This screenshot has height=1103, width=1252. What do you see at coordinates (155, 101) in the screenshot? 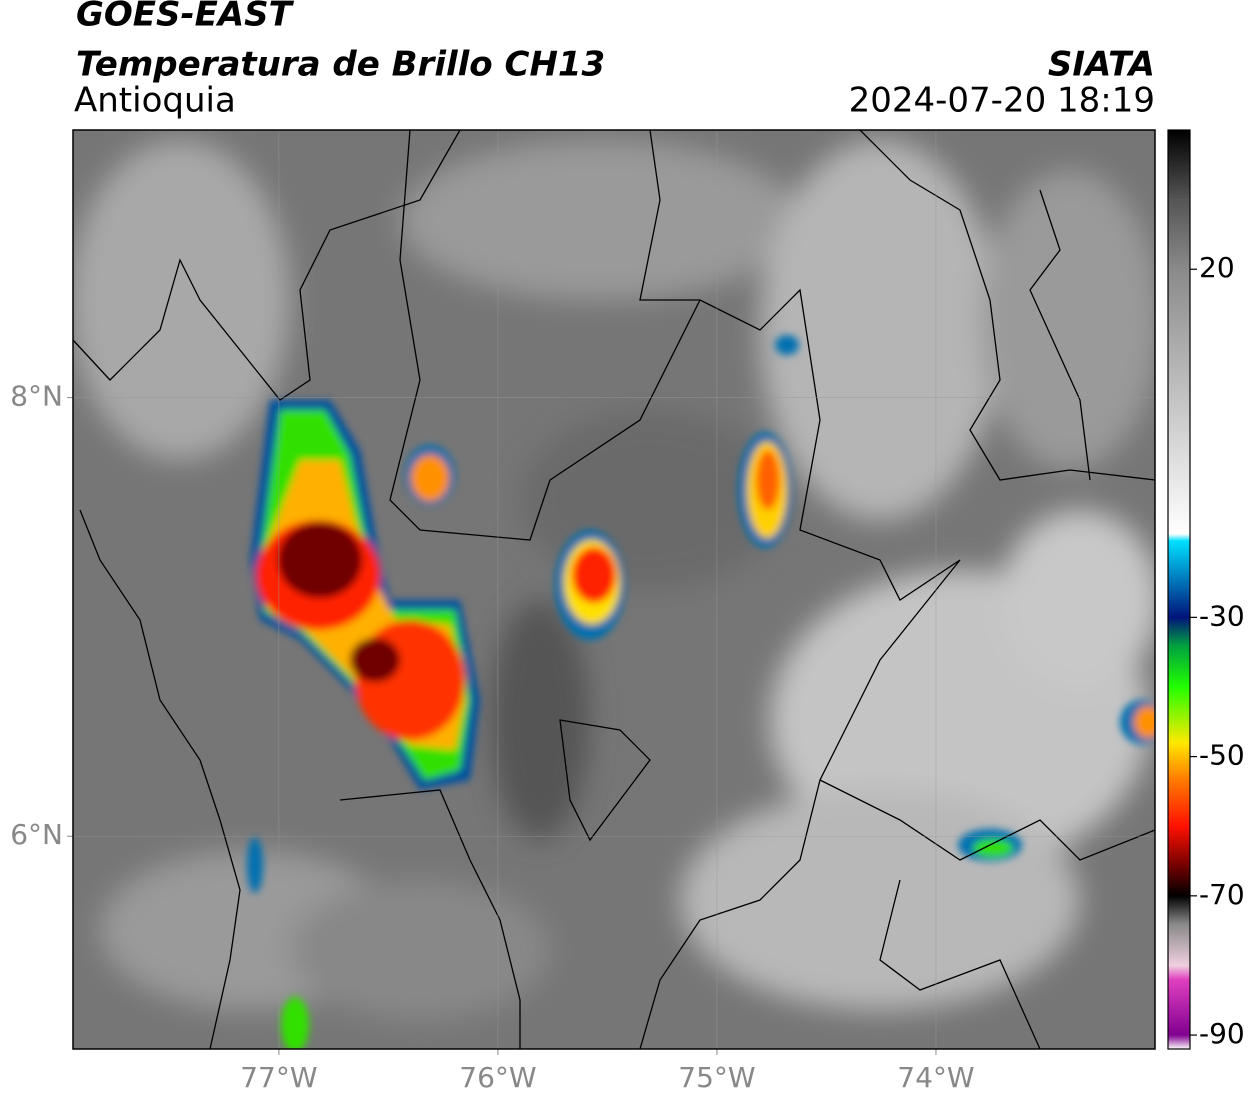
I see `region: Antioquia` at bounding box center [155, 101].